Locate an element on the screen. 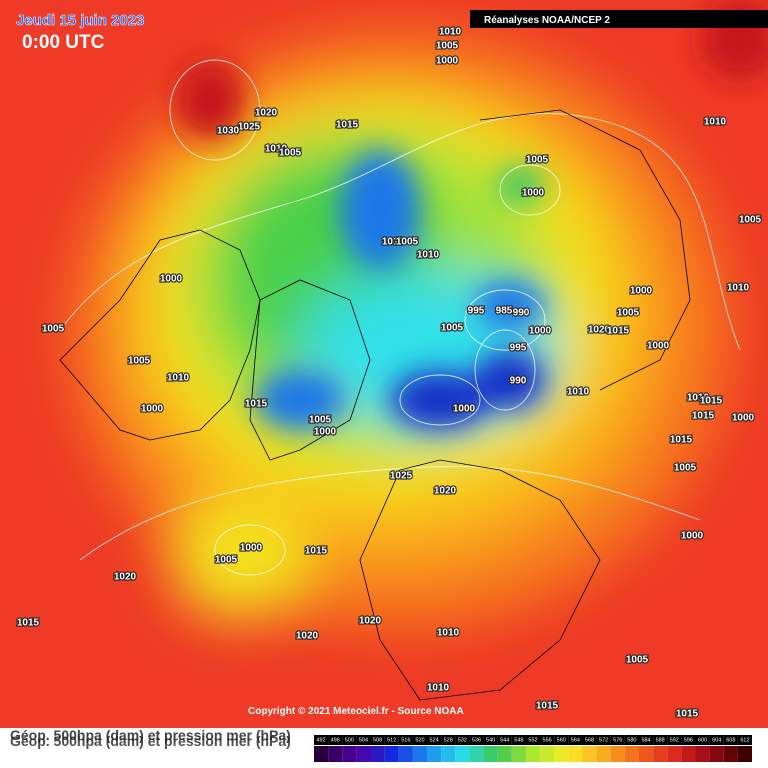 This screenshot has height=768, width=768. scale-label: 568 is located at coordinates (589, 740).